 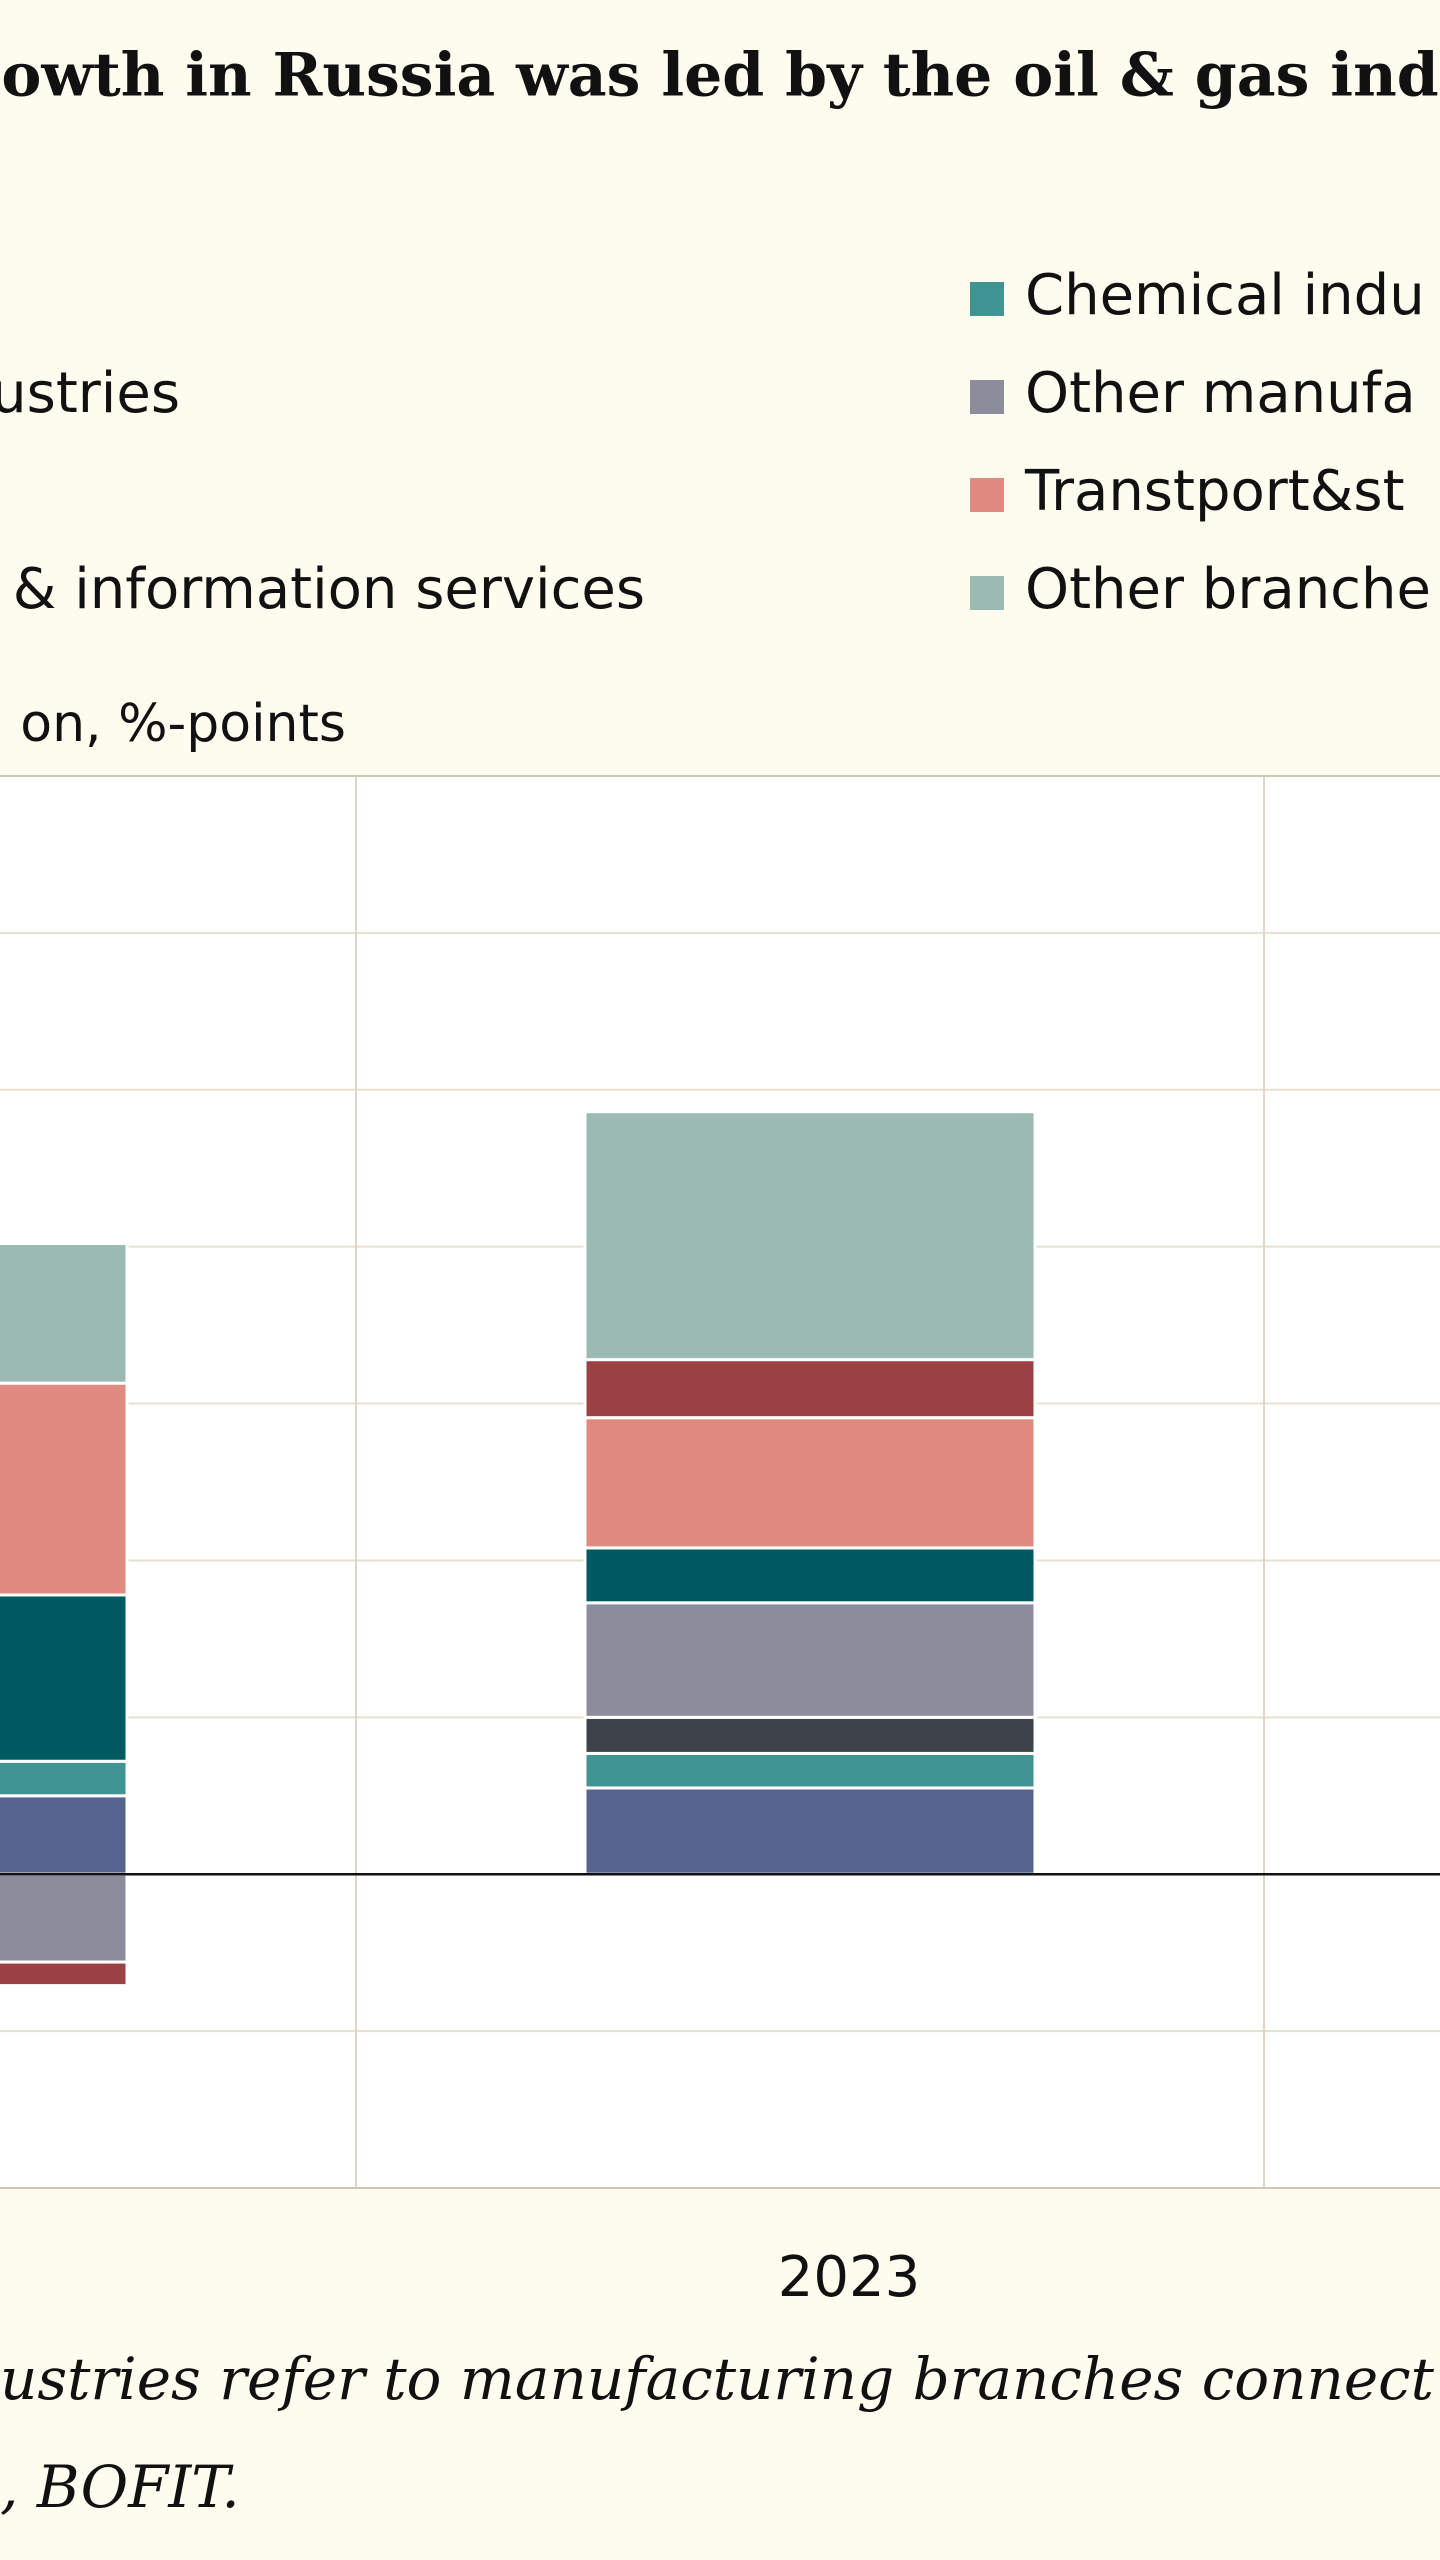 I want to click on legend-label: Transtport&st, so click(x=1214, y=491).